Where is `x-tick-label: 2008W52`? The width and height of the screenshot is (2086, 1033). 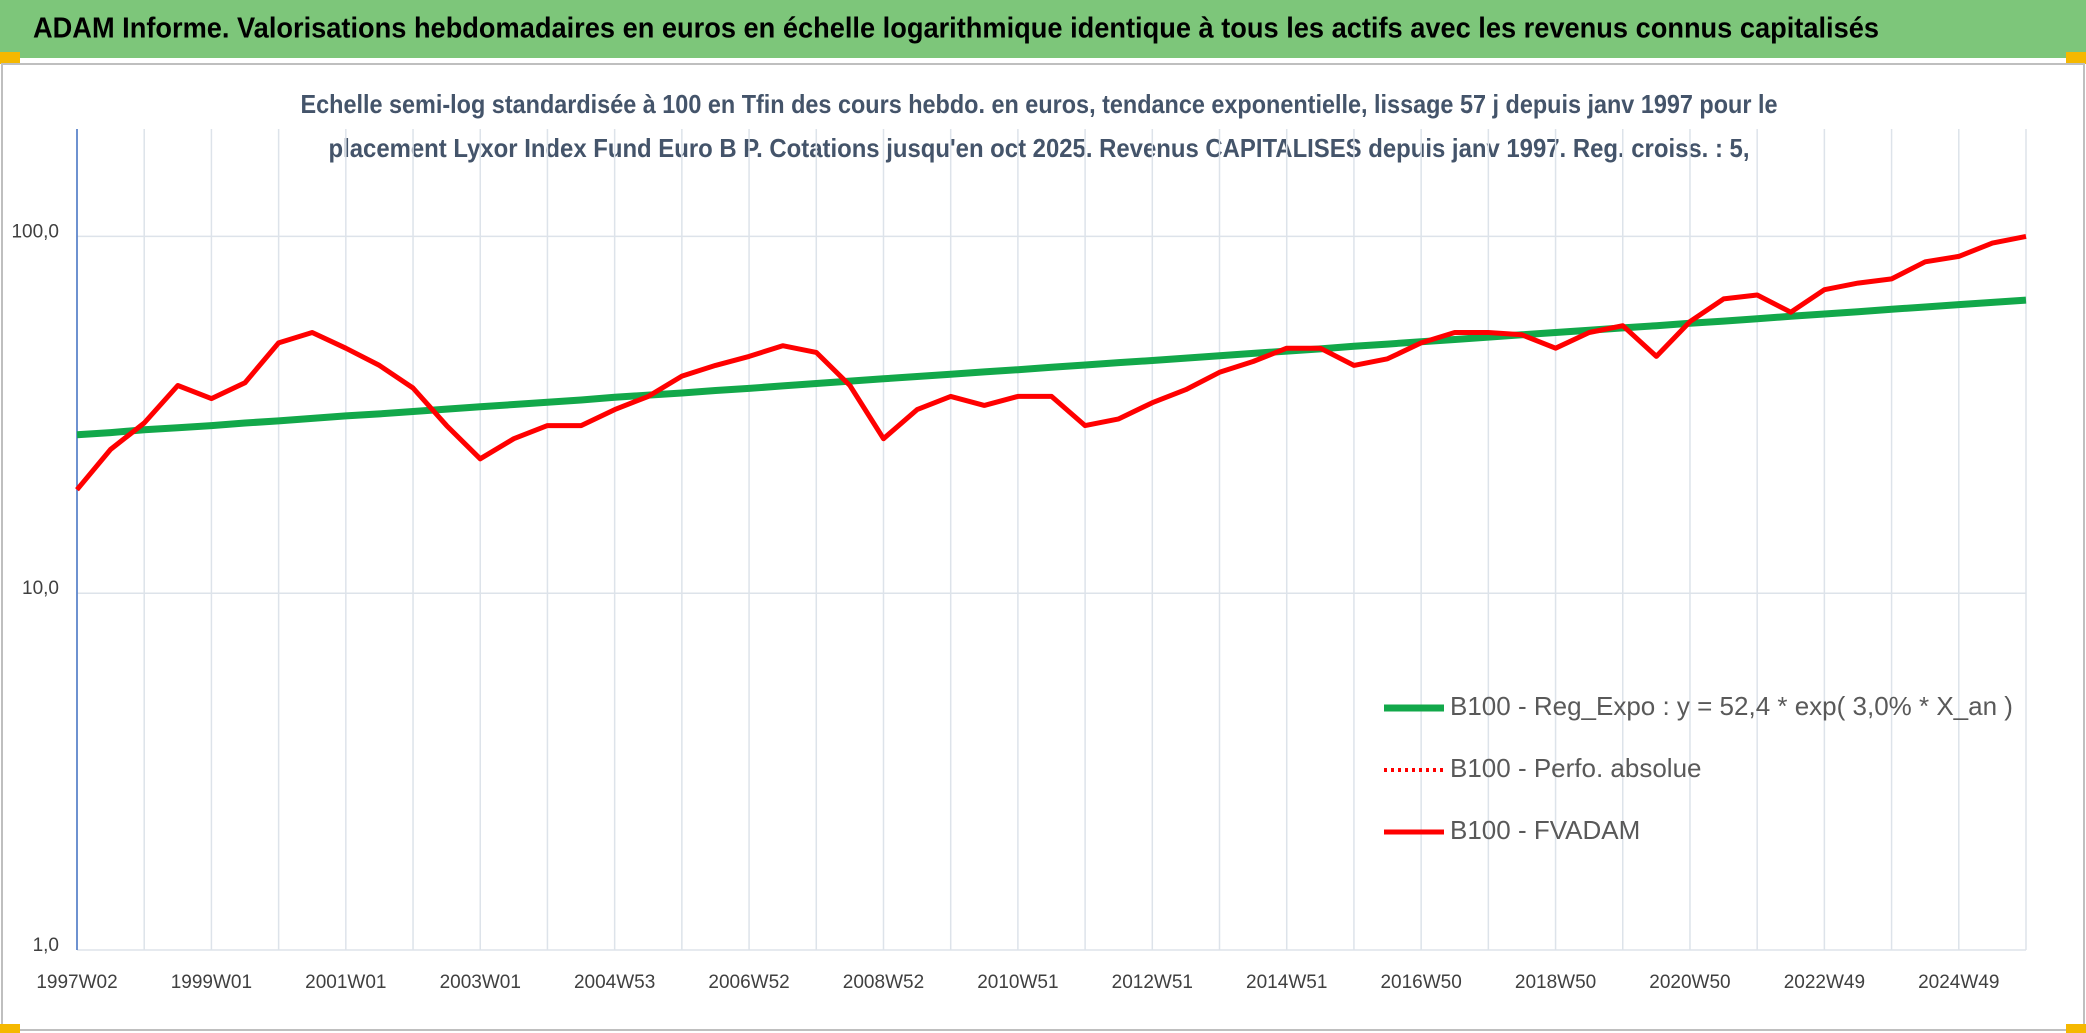
x-tick-label: 2008W52 is located at coordinates (883, 982).